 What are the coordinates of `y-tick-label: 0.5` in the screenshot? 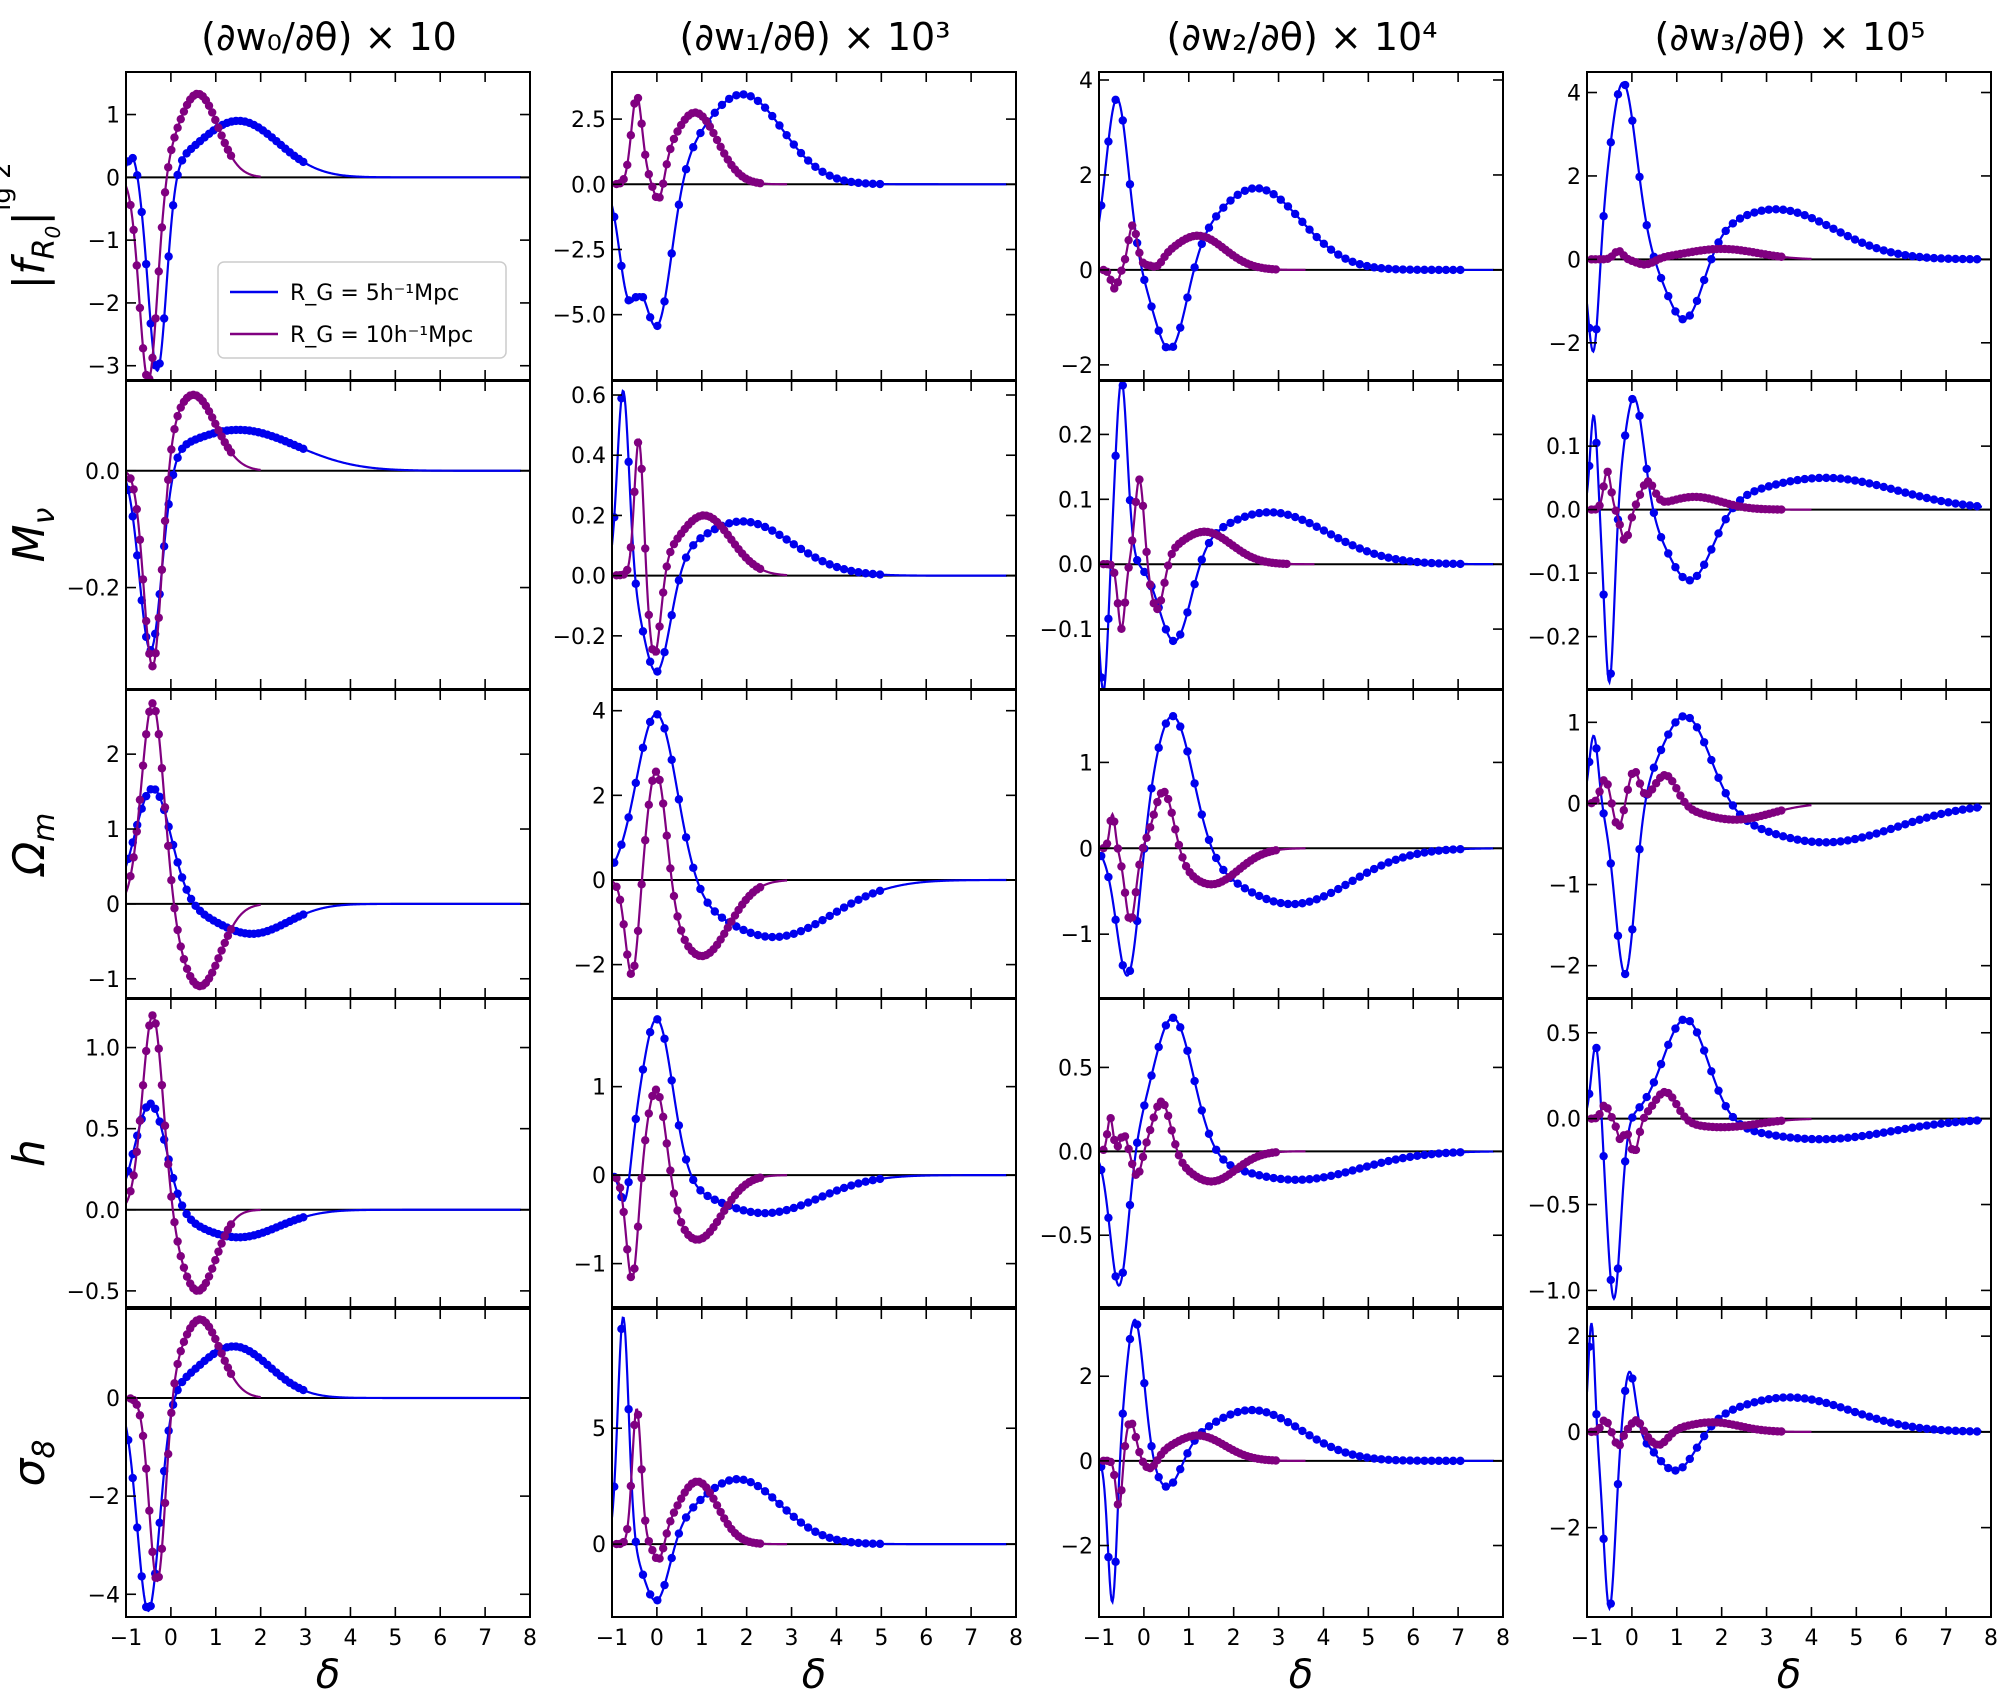 It's located at (1563, 1034).